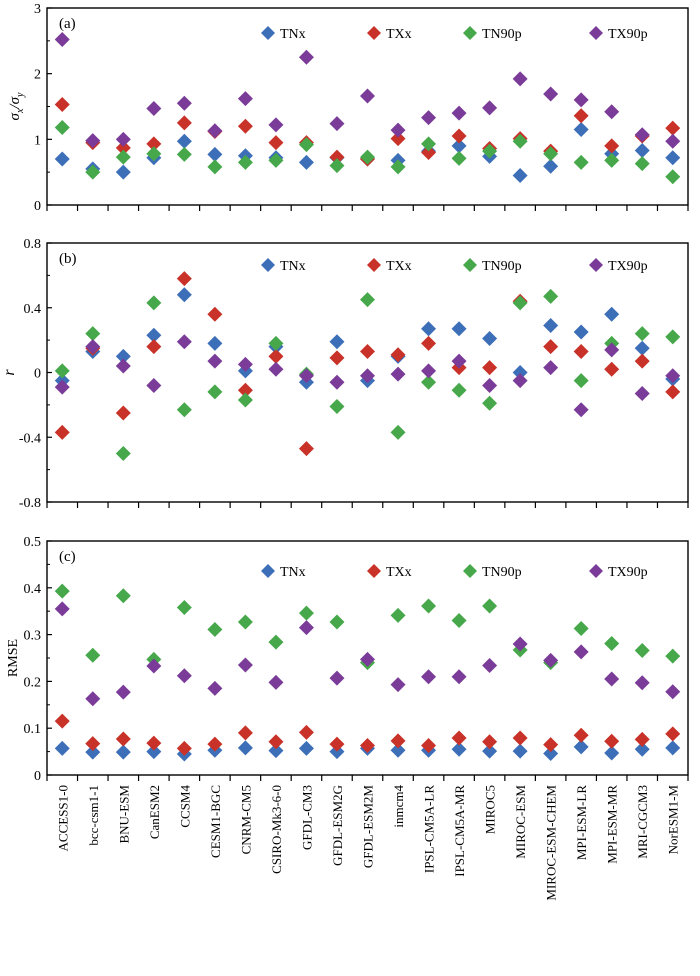  Describe the element at coordinates (642, 822) in the screenshot. I see `x-tick-label-mri-cgcm3: MRI-CGCM3` at that location.